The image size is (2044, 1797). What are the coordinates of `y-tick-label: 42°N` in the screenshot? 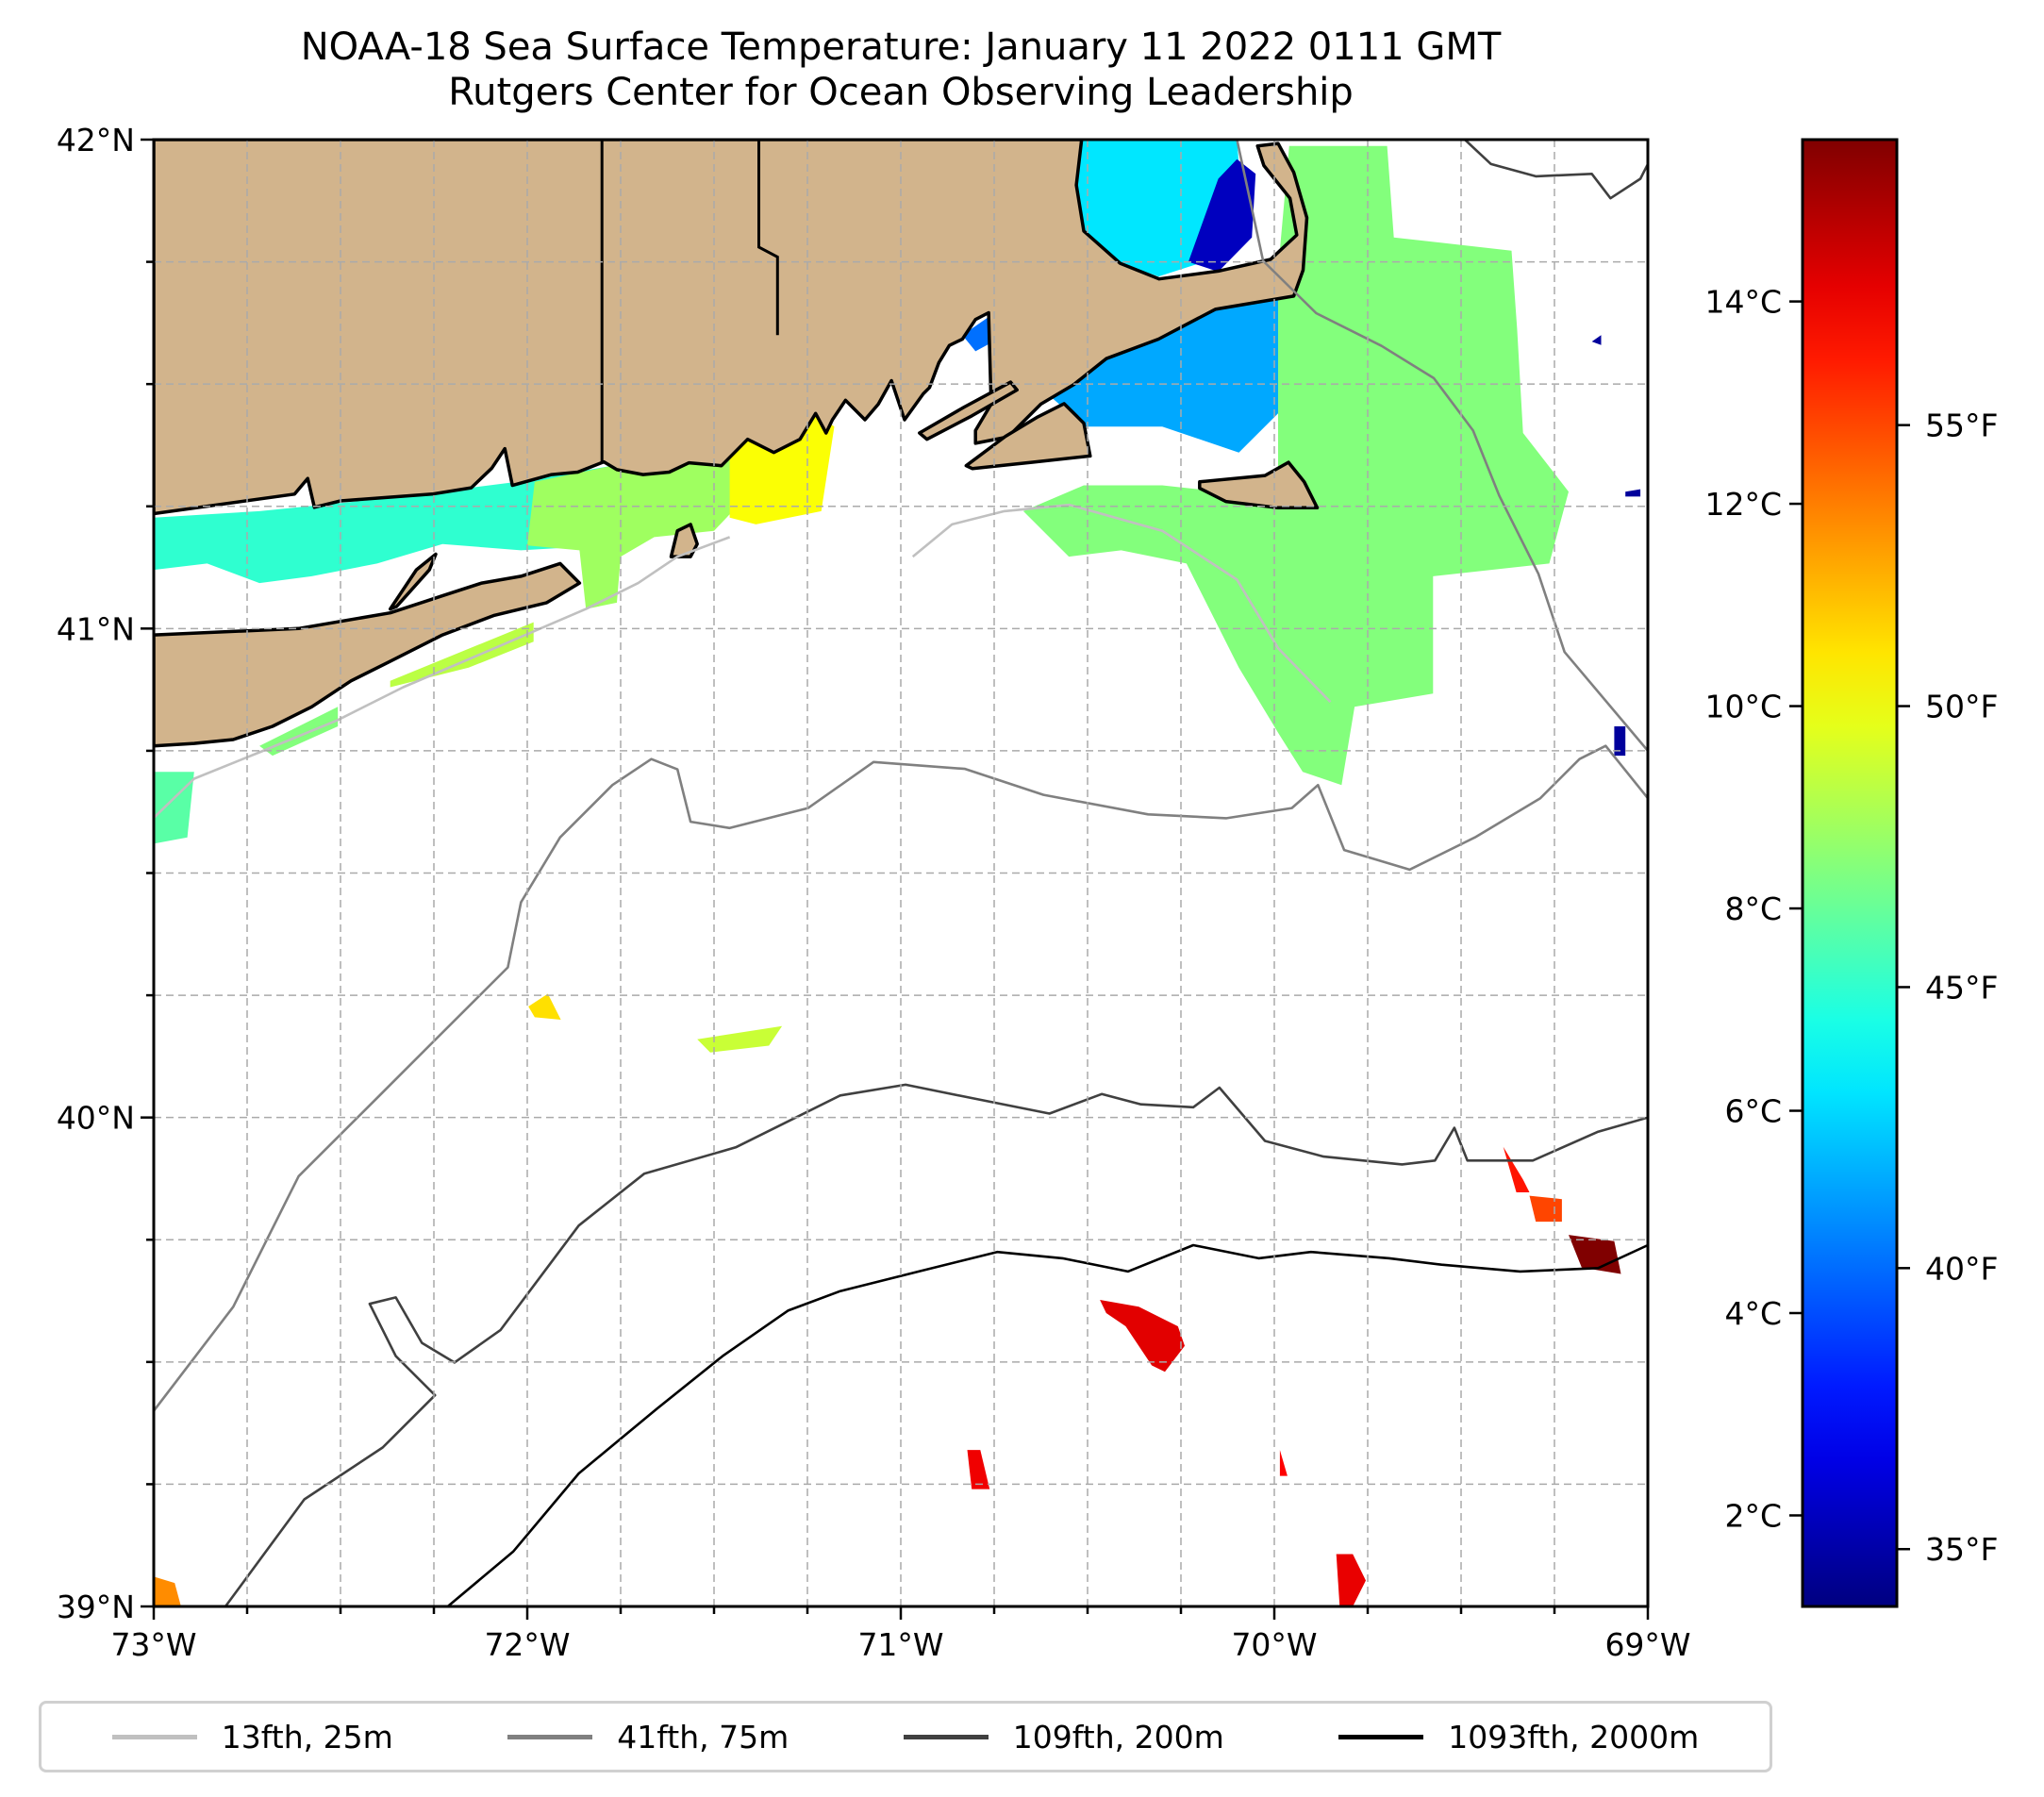 It's located at (96, 140).